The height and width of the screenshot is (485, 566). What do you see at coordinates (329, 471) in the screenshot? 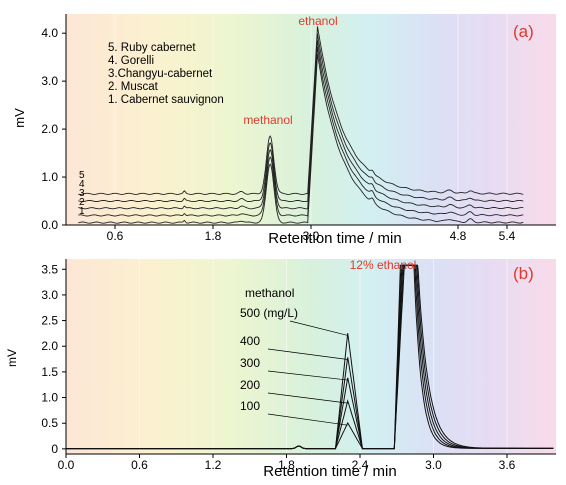
I see `panel-b-xlabel: Retention time / min` at bounding box center [329, 471].